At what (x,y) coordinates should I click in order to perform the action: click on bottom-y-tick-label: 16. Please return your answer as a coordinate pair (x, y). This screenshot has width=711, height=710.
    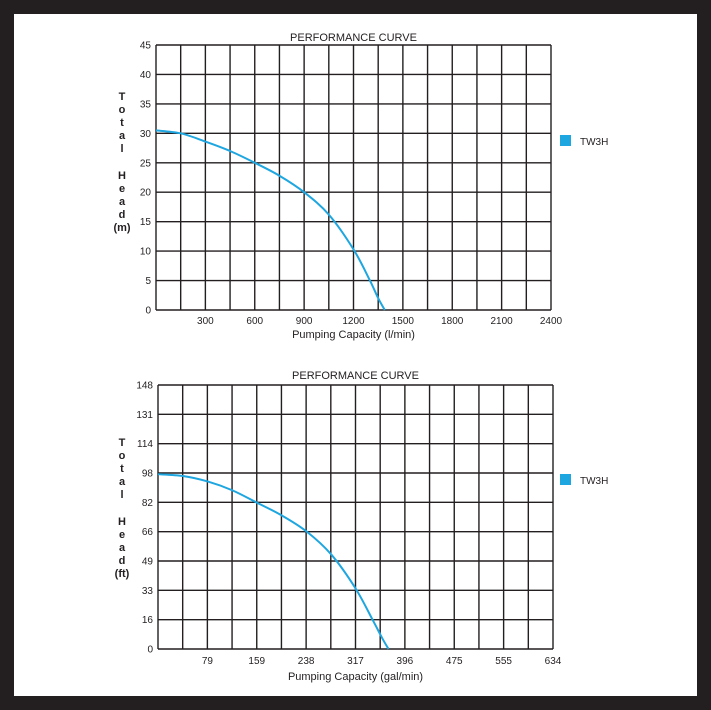
    Looking at the image, I should click on (148, 620).